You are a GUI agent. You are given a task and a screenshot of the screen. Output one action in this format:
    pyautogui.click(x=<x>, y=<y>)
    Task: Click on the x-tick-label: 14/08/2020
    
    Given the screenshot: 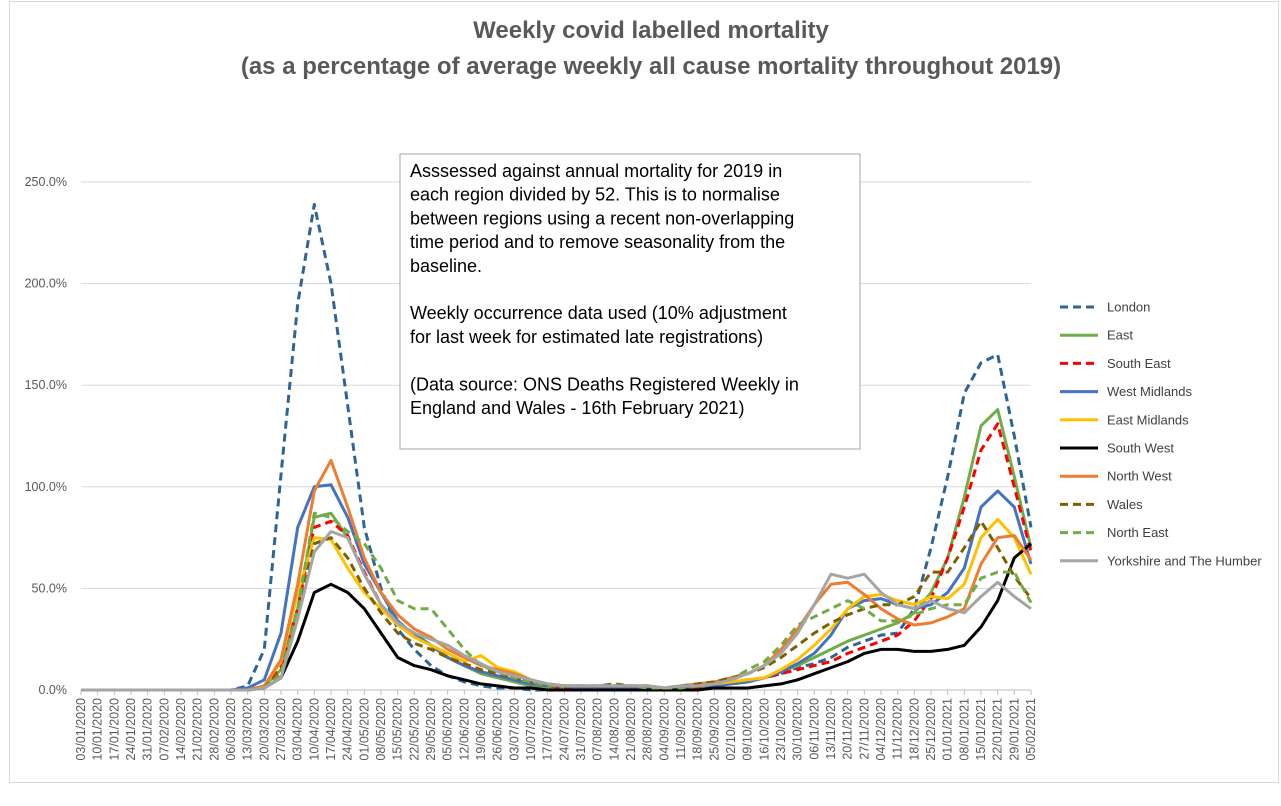 What is the action you would take?
    pyautogui.click(x=614, y=729)
    